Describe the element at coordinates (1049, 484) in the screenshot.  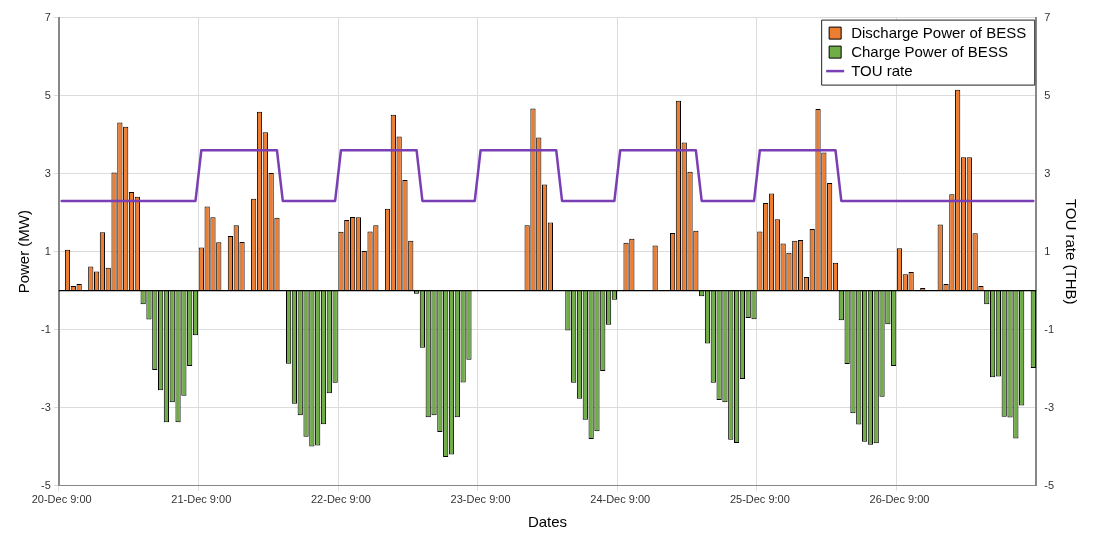
I see `y2-tick-label: -5` at that location.